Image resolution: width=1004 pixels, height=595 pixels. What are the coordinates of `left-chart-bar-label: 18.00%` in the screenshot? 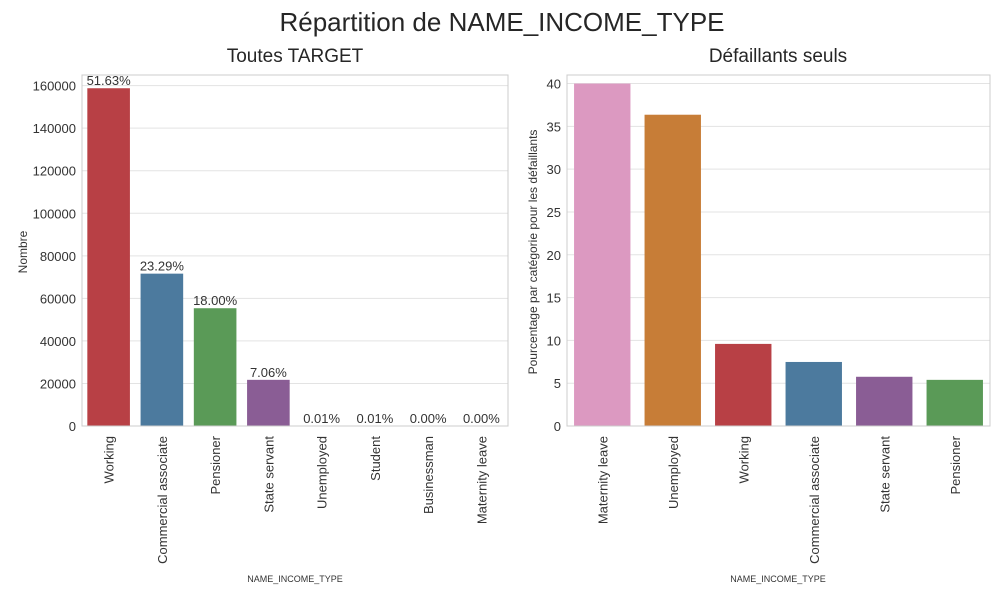 It's located at (215, 300).